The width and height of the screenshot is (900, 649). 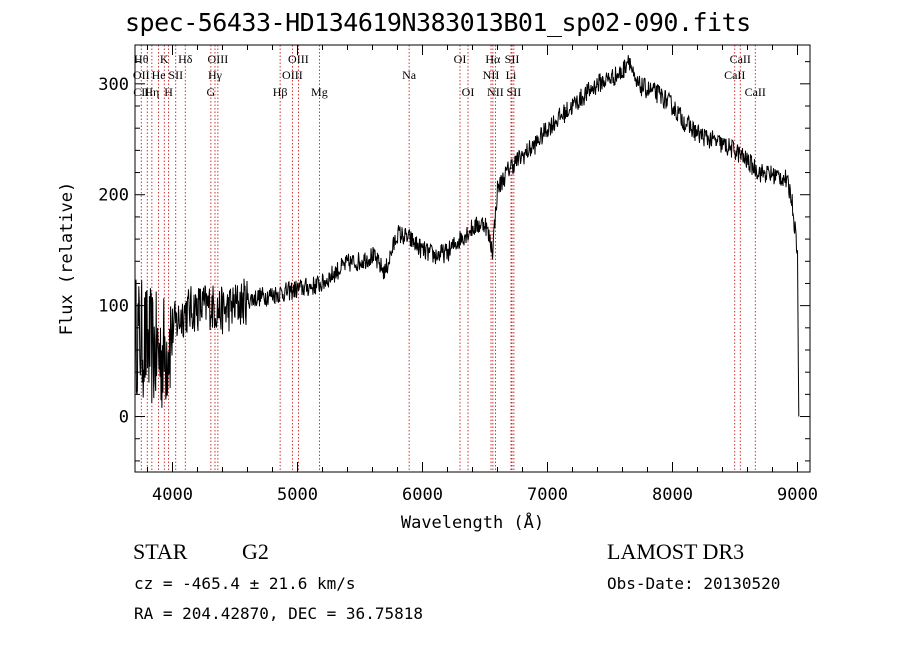 What do you see at coordinates (493, 59) in the screenshot?
I see `line-label: Hα` at bounding box center [493, 59].